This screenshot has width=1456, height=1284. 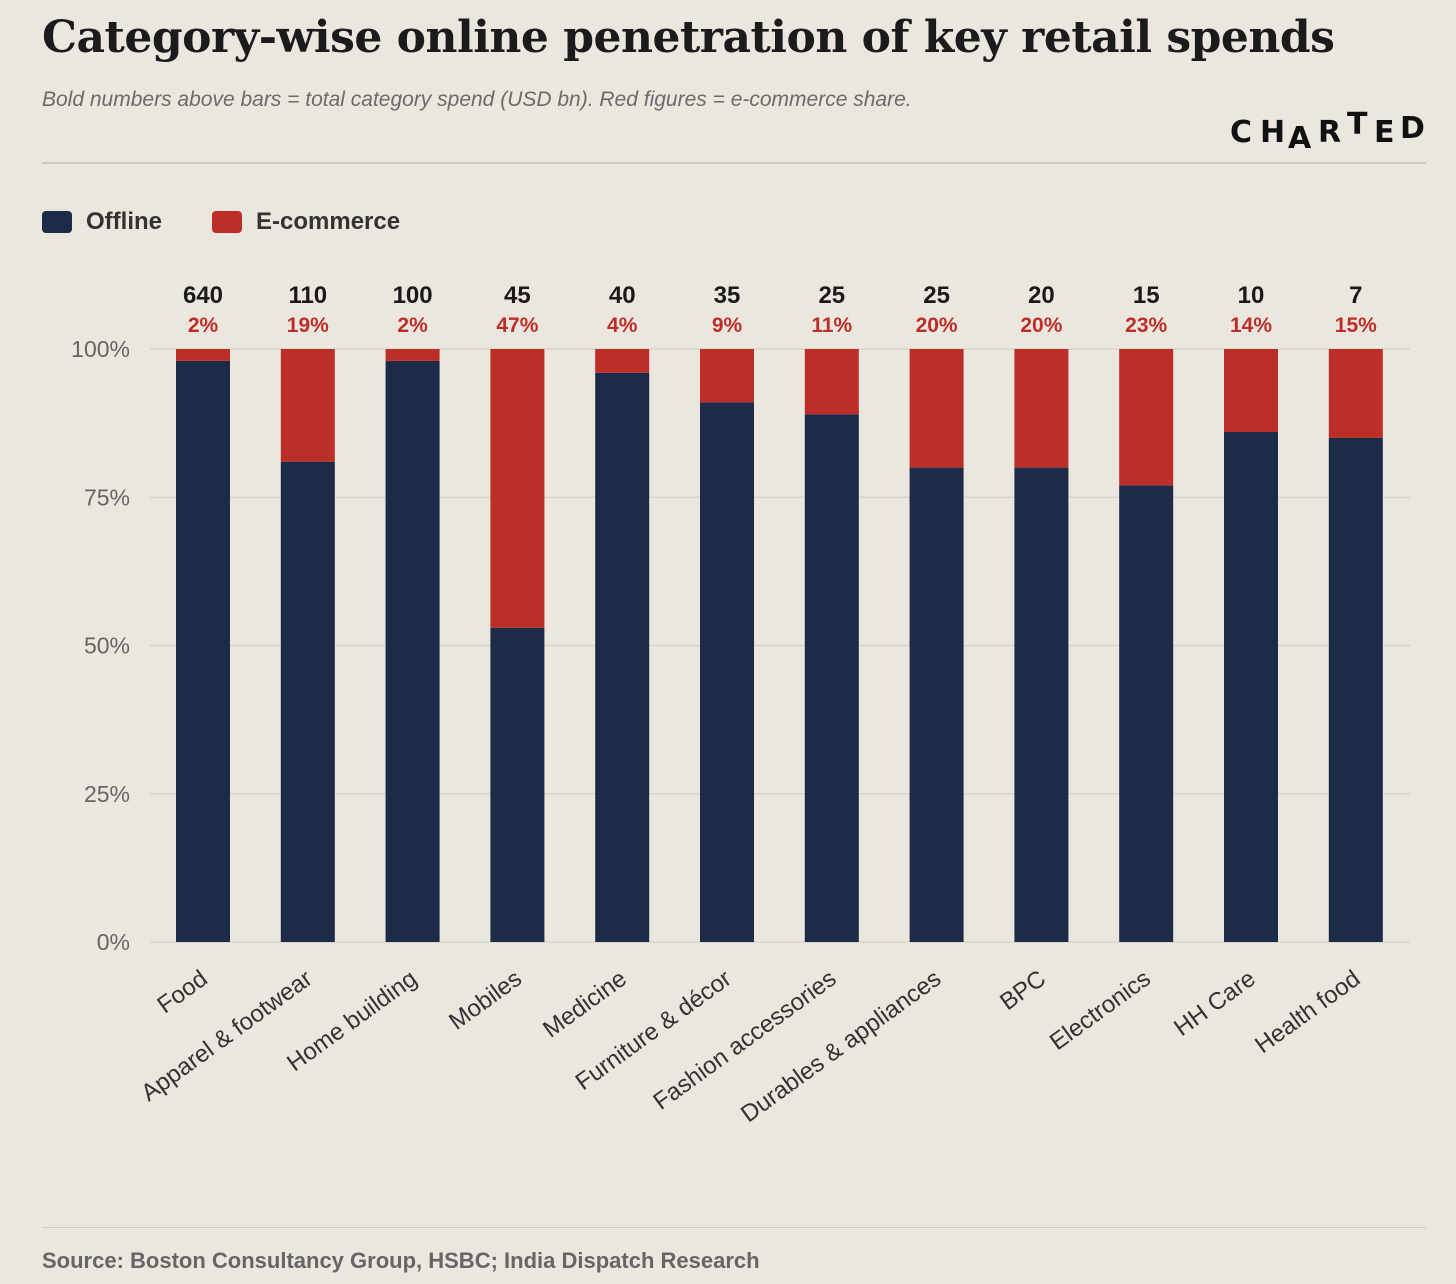 What do you see at coordinates (1251, 295) in the screenshot?
I see `spend-label: 10` at bounding box center [1251, 295].